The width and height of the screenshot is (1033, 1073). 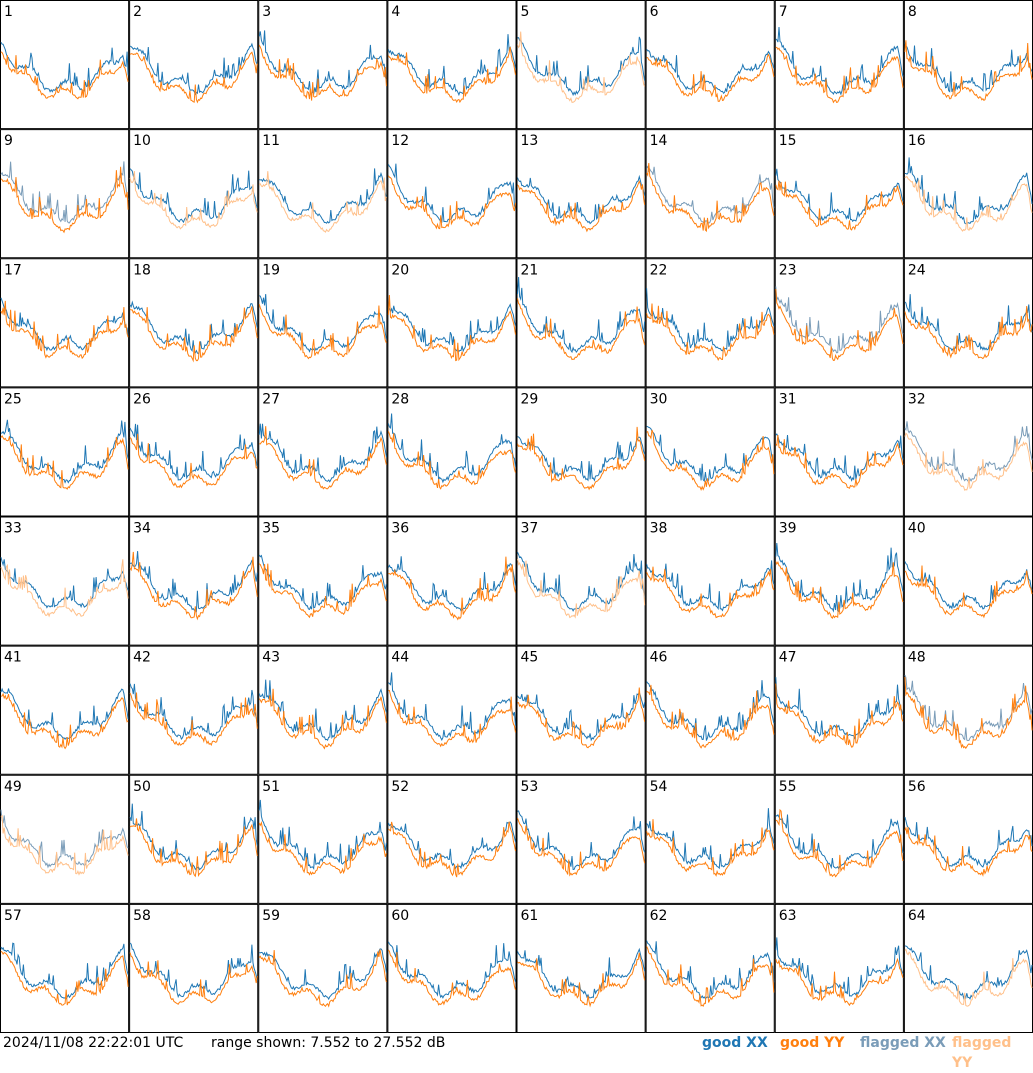 I want to click on panel-16: 16, so click(x=968, y=194).